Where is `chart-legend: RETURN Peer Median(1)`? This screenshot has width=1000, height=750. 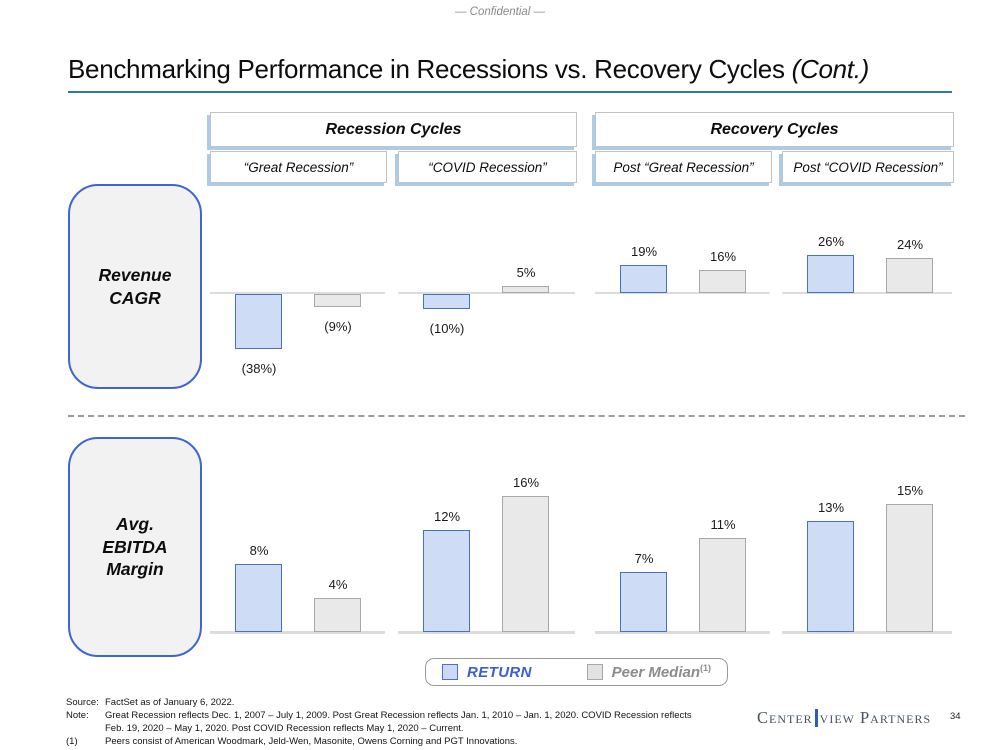
chart-legend: RETURN Peer Median(1) is located at coordinates (576, 672).